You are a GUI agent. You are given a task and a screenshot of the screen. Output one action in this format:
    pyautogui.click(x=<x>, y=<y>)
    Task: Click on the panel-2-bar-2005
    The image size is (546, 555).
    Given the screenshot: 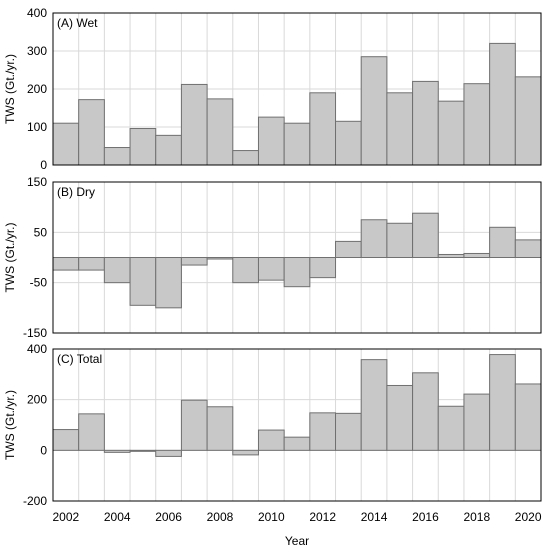 What is the action you would take?
    pyautogui.click(x=143, y=281)
    